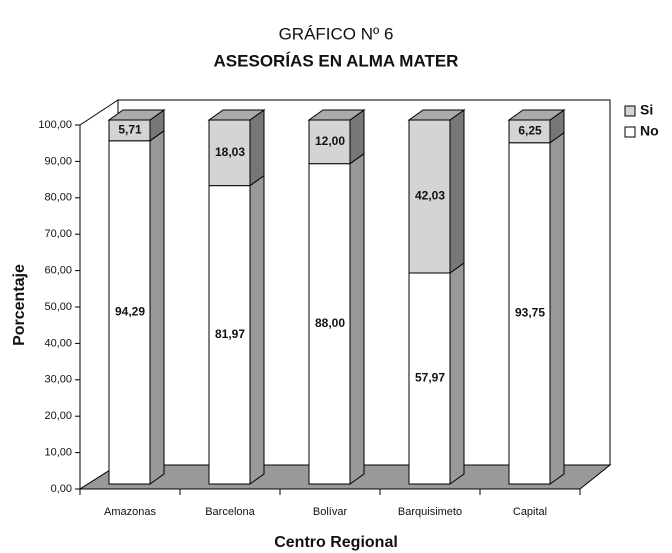 The height and width of the screenshot is (553, 672). What do you see at coordinates (330, 512) in the screenshot?
I see `x-tick-label: Bolívar` at bounding box center [330, 512].